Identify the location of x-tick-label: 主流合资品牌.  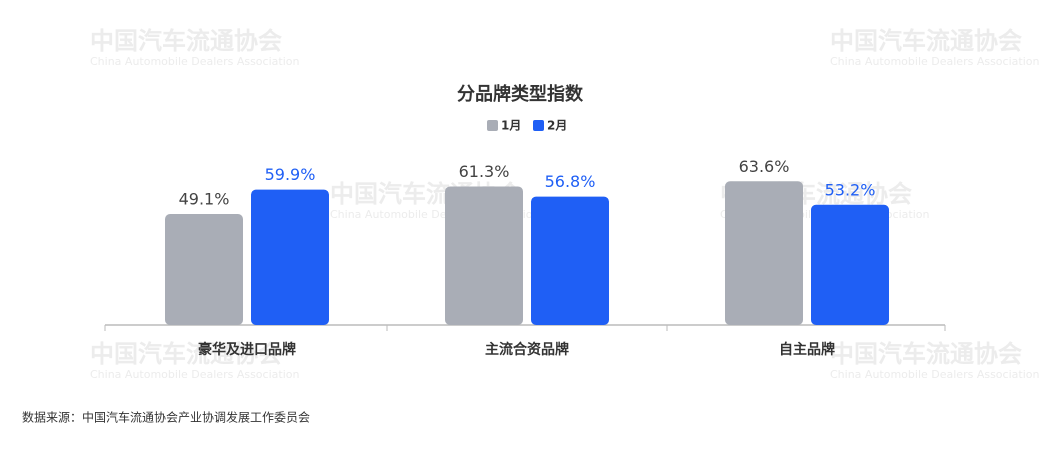
(527, 349).